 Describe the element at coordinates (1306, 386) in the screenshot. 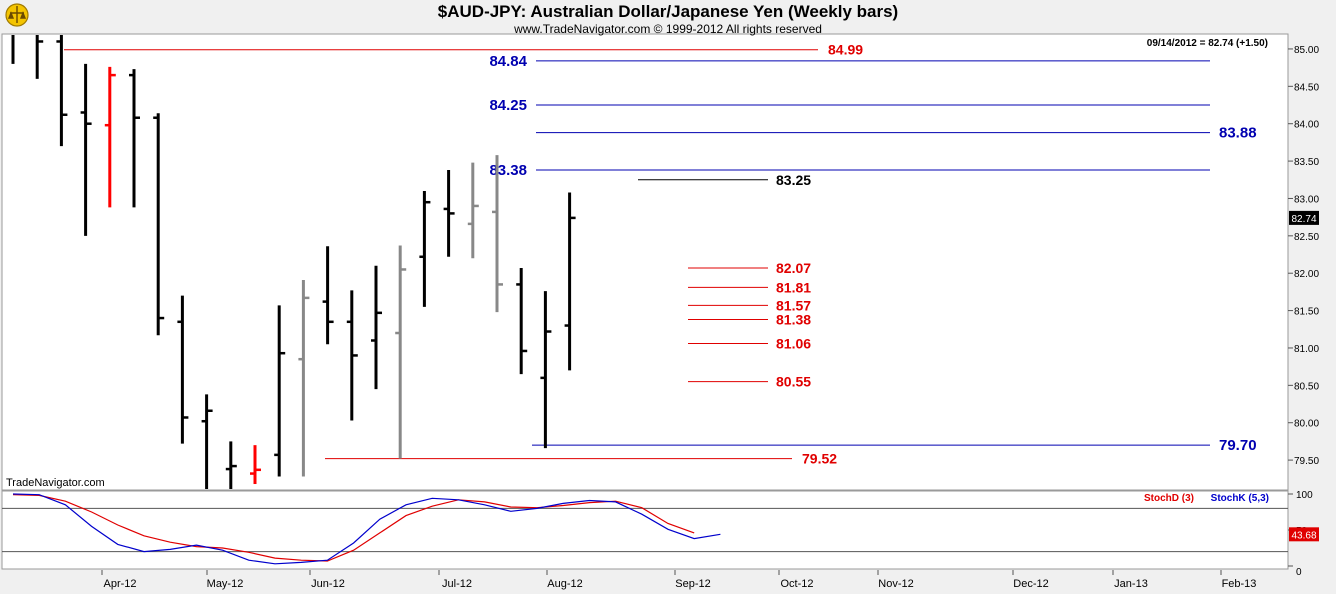

I see `price-tick-label: 80.50` at that location.